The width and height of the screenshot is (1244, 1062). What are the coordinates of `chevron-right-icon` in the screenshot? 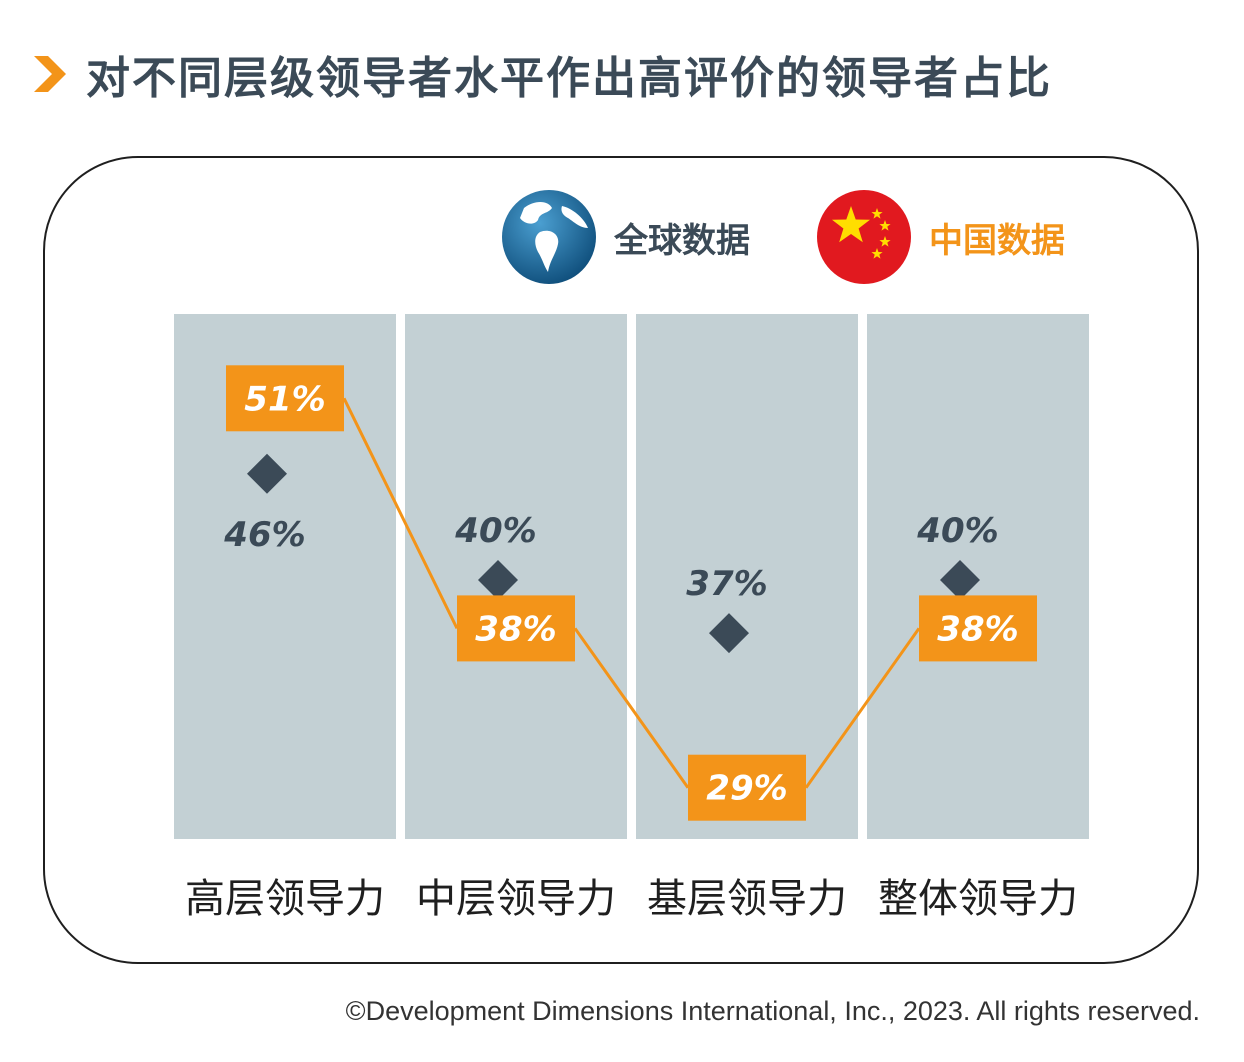 It's located at (50, 74).